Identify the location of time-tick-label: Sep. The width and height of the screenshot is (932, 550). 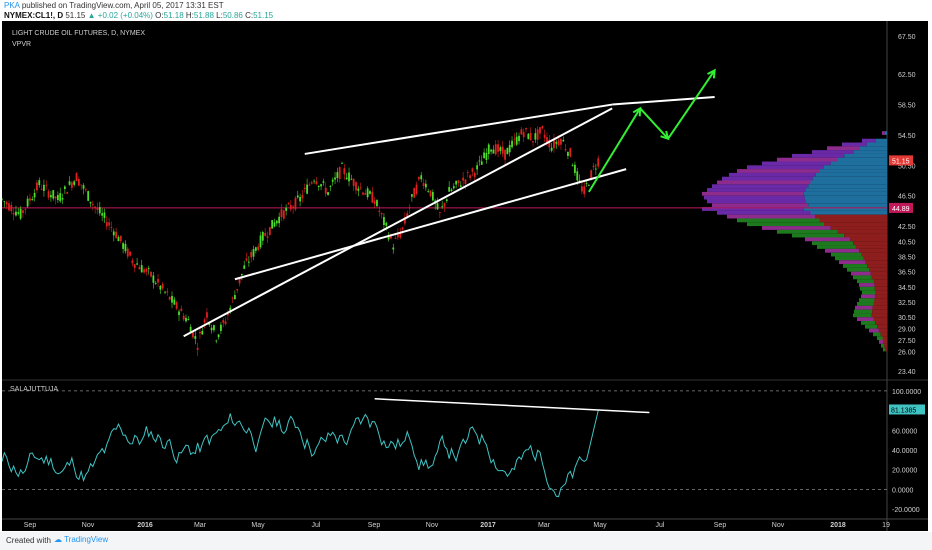
(374, 525).